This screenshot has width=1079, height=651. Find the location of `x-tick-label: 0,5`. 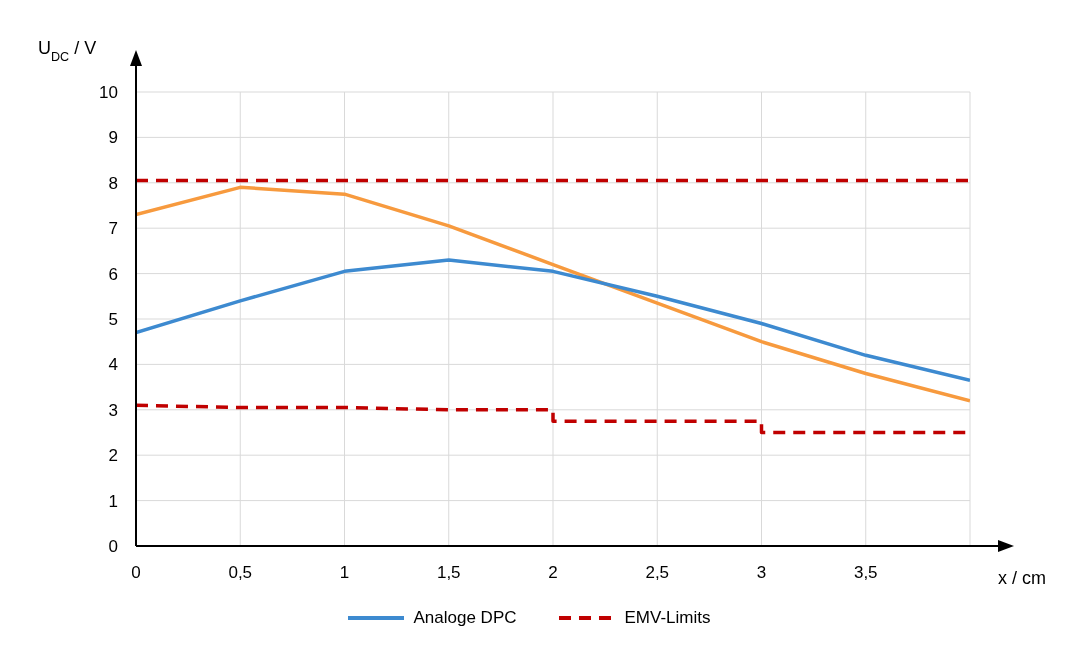

x-tick-label: 0,5 is located at coordinates (240, 573).